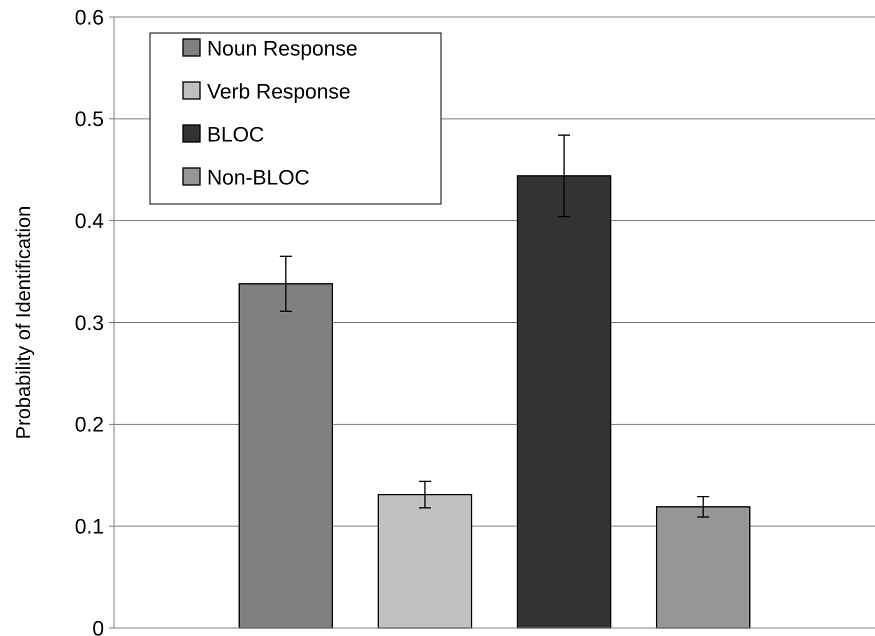  Describe the element at coordinates (258, 178) in the screenshot. I see `legend-label: Non-BLOC` at that location.